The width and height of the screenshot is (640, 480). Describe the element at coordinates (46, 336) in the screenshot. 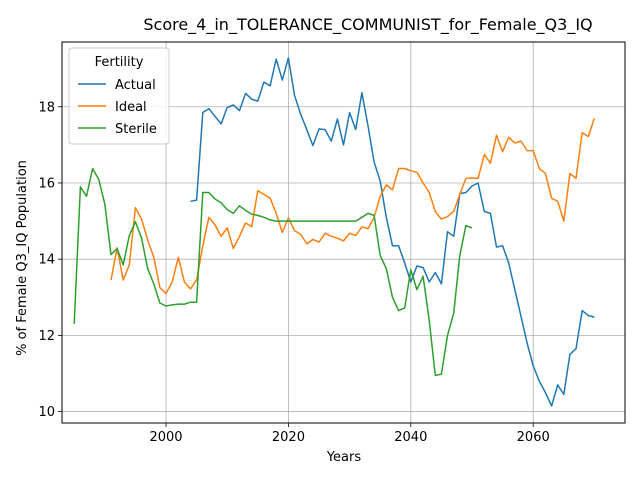

I see `y-tick-label: 12` at that location.